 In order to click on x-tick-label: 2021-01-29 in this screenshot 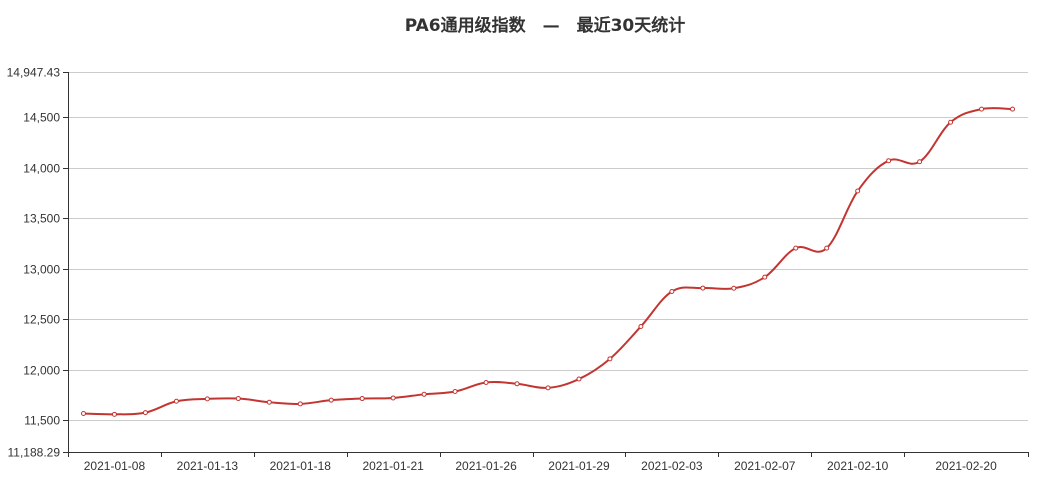, I will do `click(579, 466)`.